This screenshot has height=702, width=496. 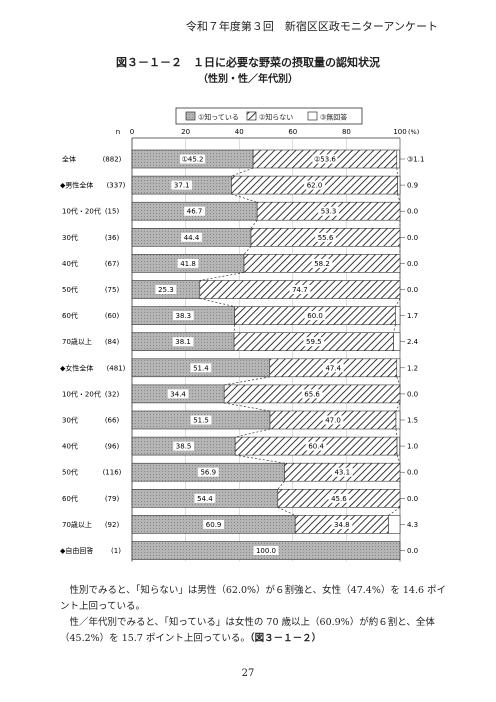 I want to click on value-label-known: 38.3, so click(x=184, y=316).